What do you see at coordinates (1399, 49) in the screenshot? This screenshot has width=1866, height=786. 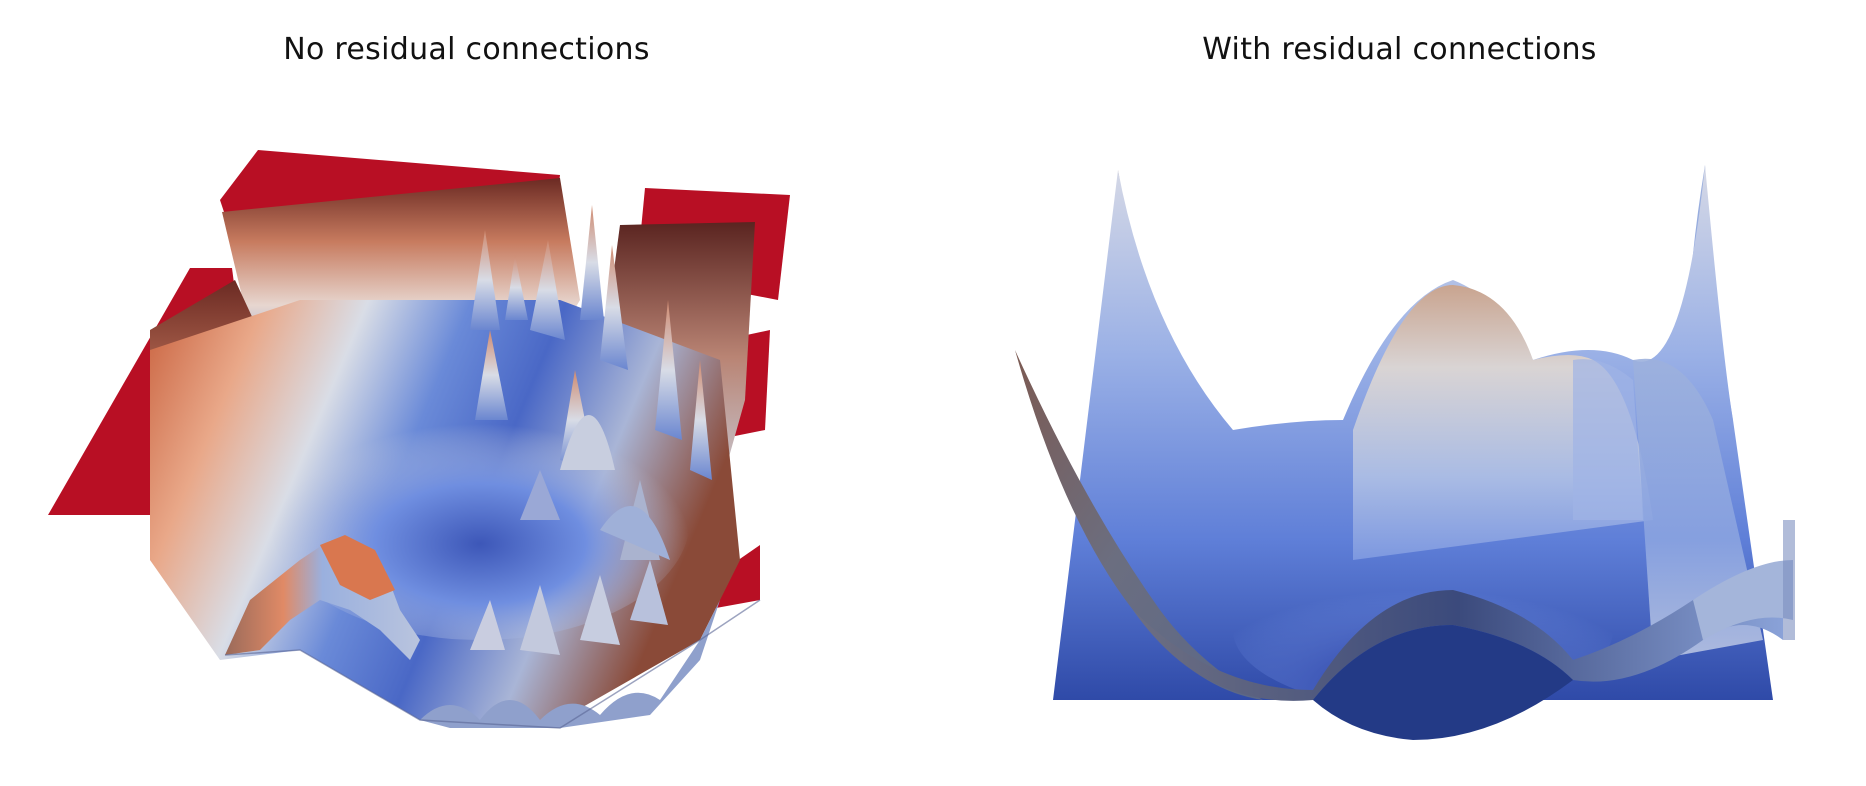 I see `panel-title-with-residual: With residual connections` at bounding box center [1399, 49].